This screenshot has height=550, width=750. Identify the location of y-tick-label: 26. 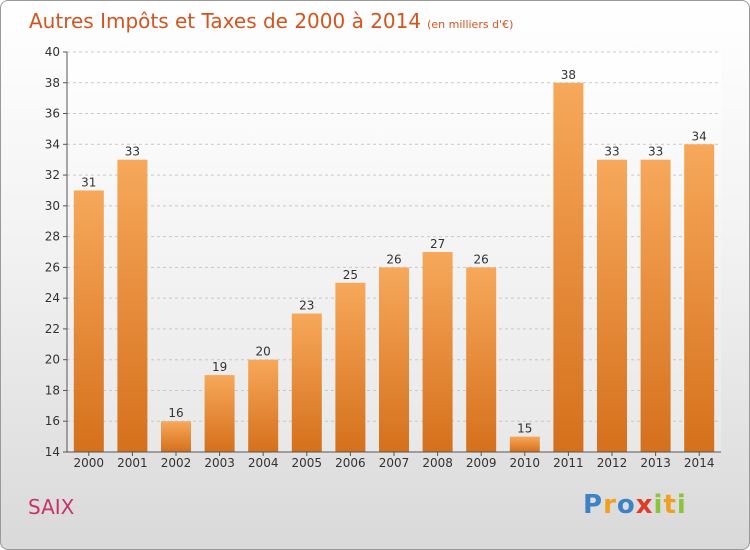
(52, 267).